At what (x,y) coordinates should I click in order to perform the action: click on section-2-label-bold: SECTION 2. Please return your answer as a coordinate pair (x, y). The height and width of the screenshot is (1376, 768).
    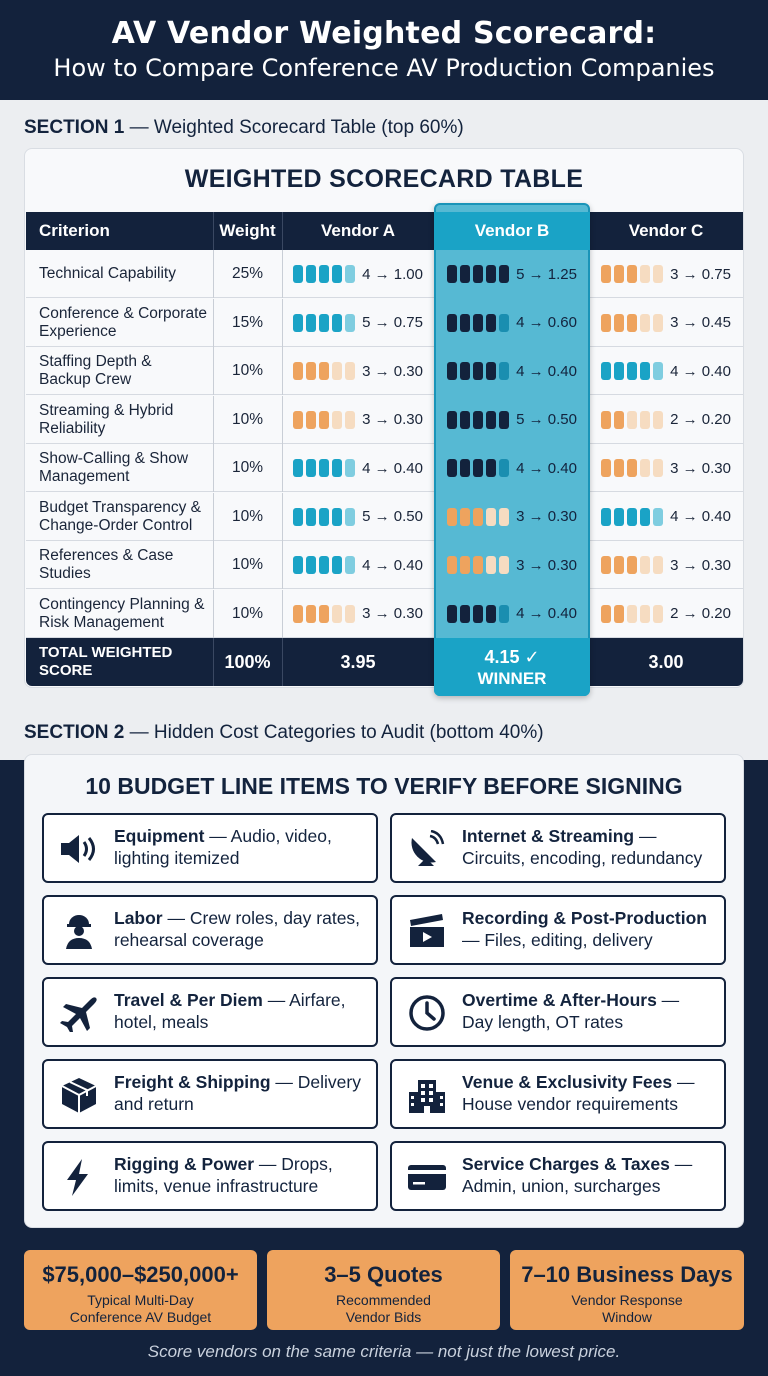
    Looking at the image, I should click on (74, 732).